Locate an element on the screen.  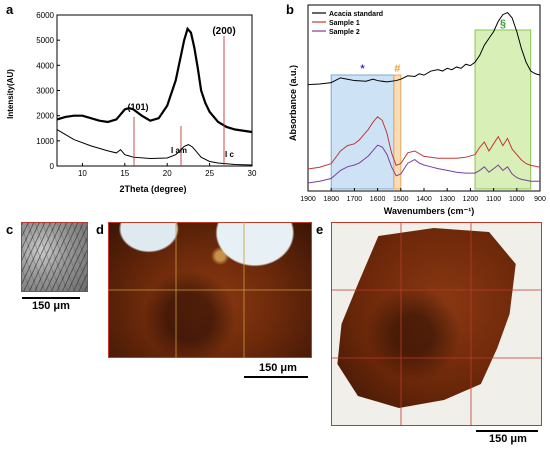
xrd-label-am: I am is located at coordinates (179, 150).